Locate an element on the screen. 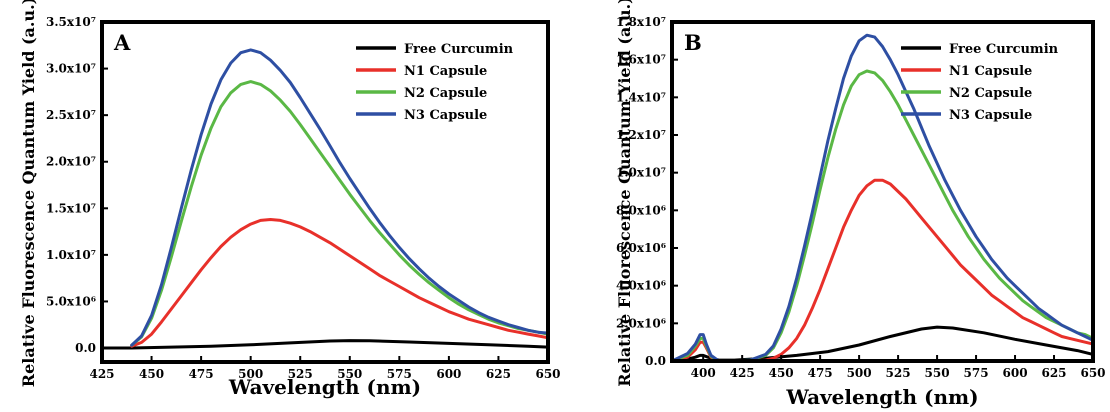  y-tick-label: 3.0x10⁷ is located at coordinates (71, 69).